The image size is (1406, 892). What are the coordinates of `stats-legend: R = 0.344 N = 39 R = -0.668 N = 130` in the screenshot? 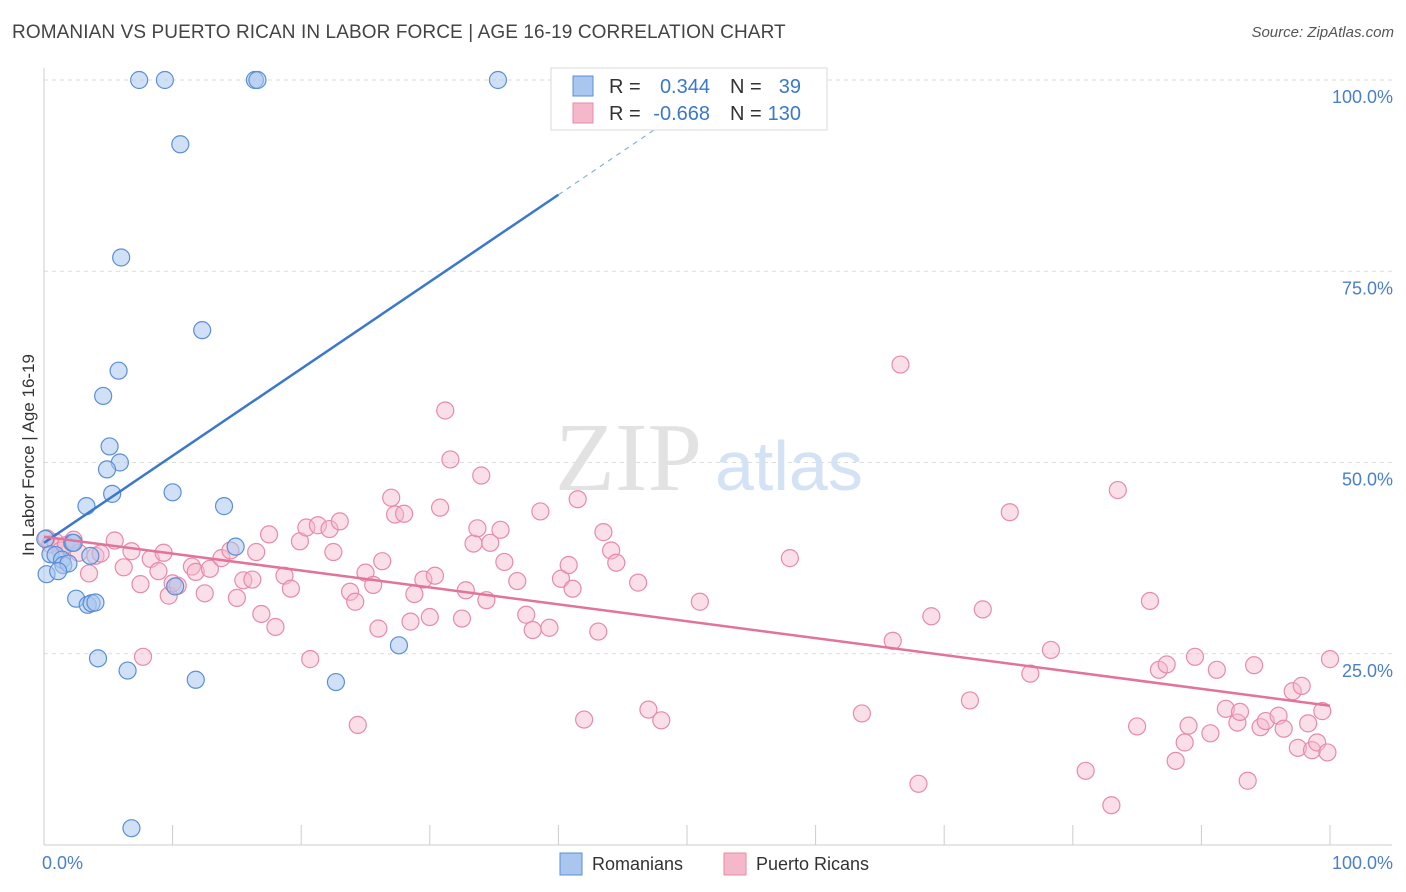 It's located at (689, 99).